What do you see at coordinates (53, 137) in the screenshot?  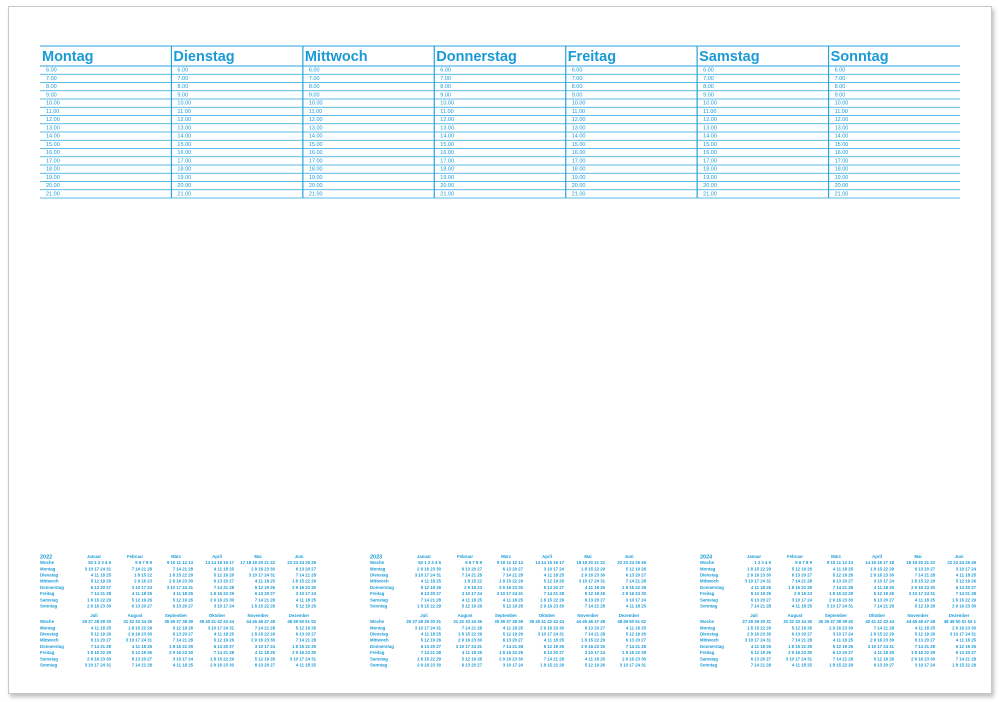 I see `hour-label: 14.00` at bounding box center [53, 137].